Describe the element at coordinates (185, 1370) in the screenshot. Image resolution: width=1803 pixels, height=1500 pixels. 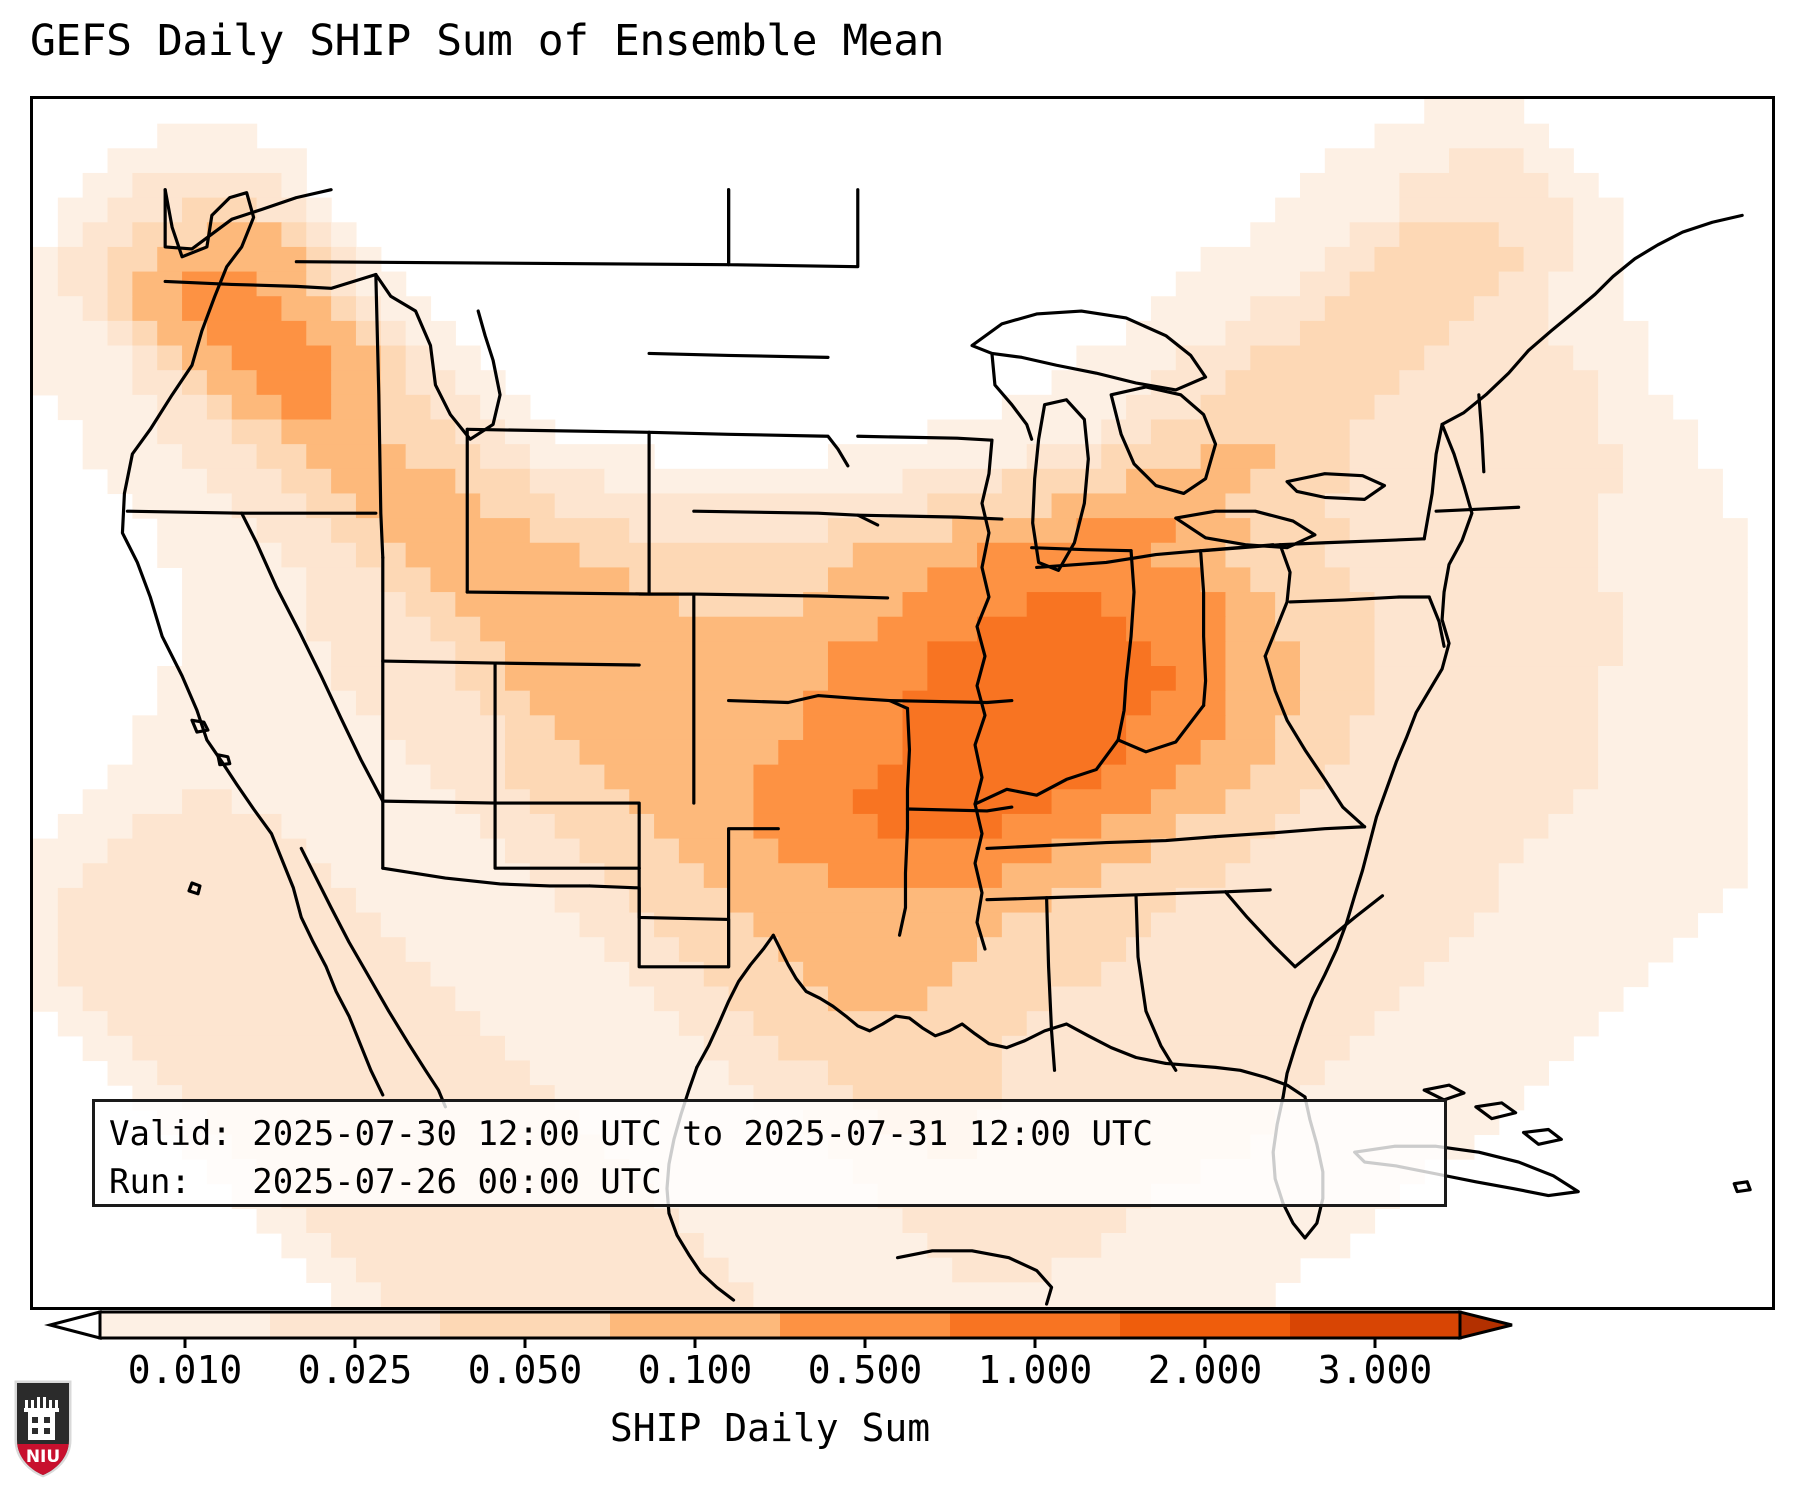
I see `colorbar-tick-label: 0.010` at that location.